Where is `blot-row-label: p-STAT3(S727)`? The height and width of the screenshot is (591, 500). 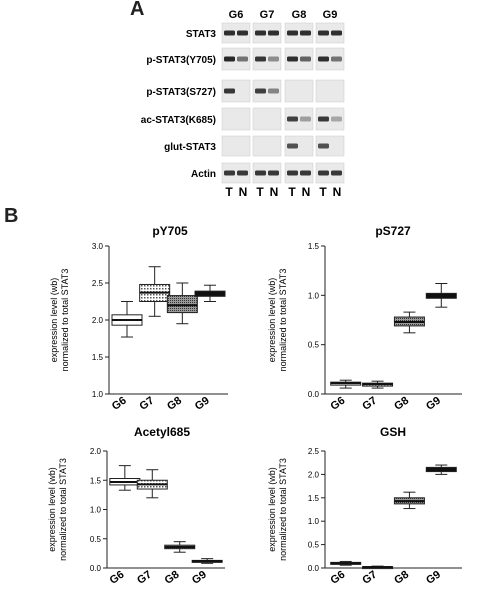 blot-row-label: p-STAT3(S727) is located at coordinates (181, 92).